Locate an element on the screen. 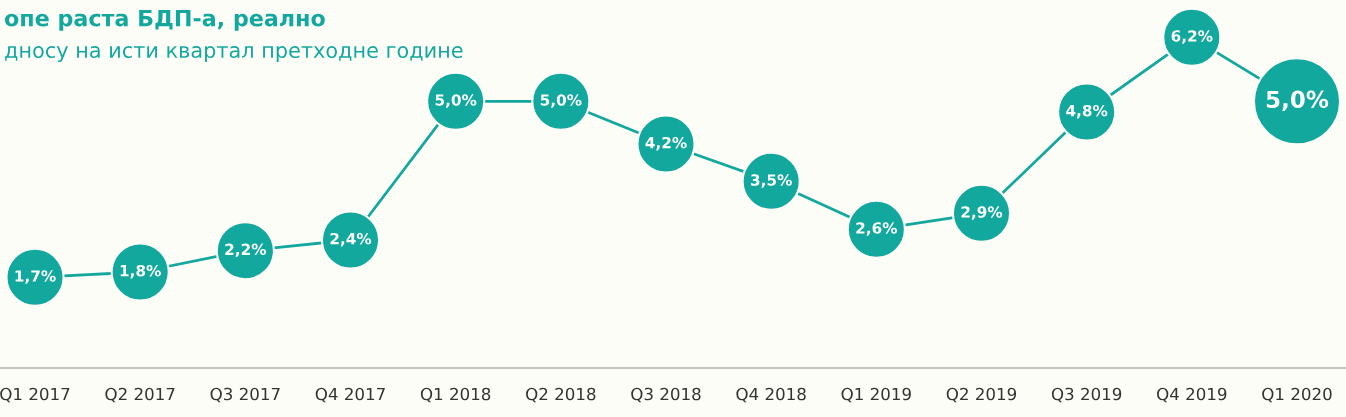 Image resolution: width=1346 pixels, height=417 pixels. chart-title: опе раста БДП-а, реално is located at coordinates (164, 20).